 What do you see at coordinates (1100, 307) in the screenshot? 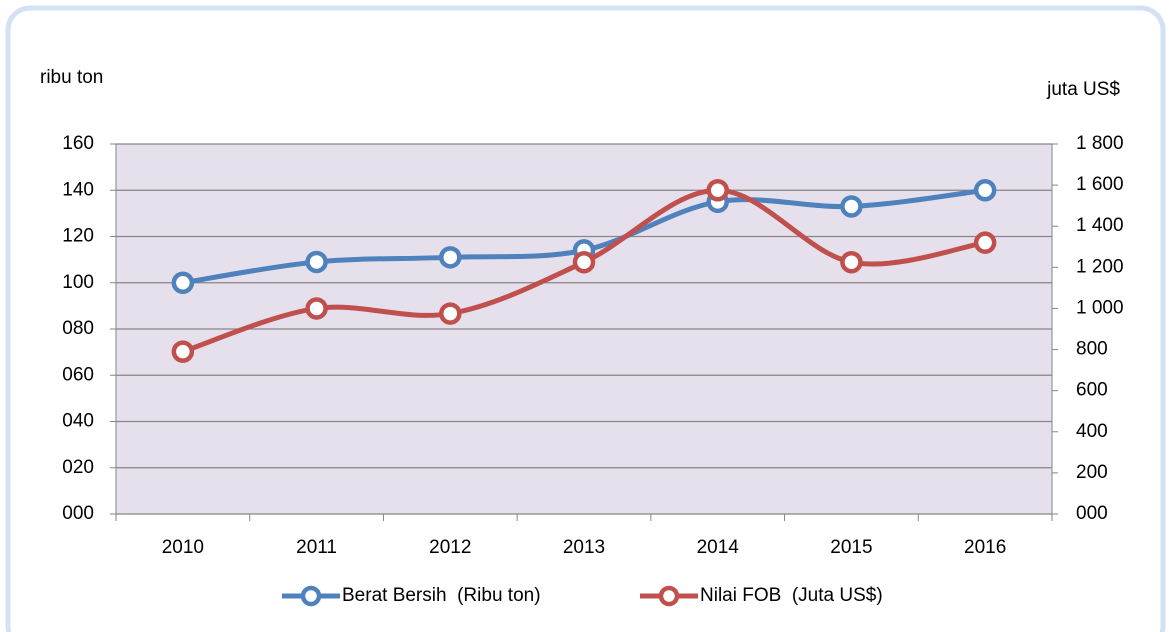
I see `y2-tick-label: 1 000` at bounding box center [1100, 307].